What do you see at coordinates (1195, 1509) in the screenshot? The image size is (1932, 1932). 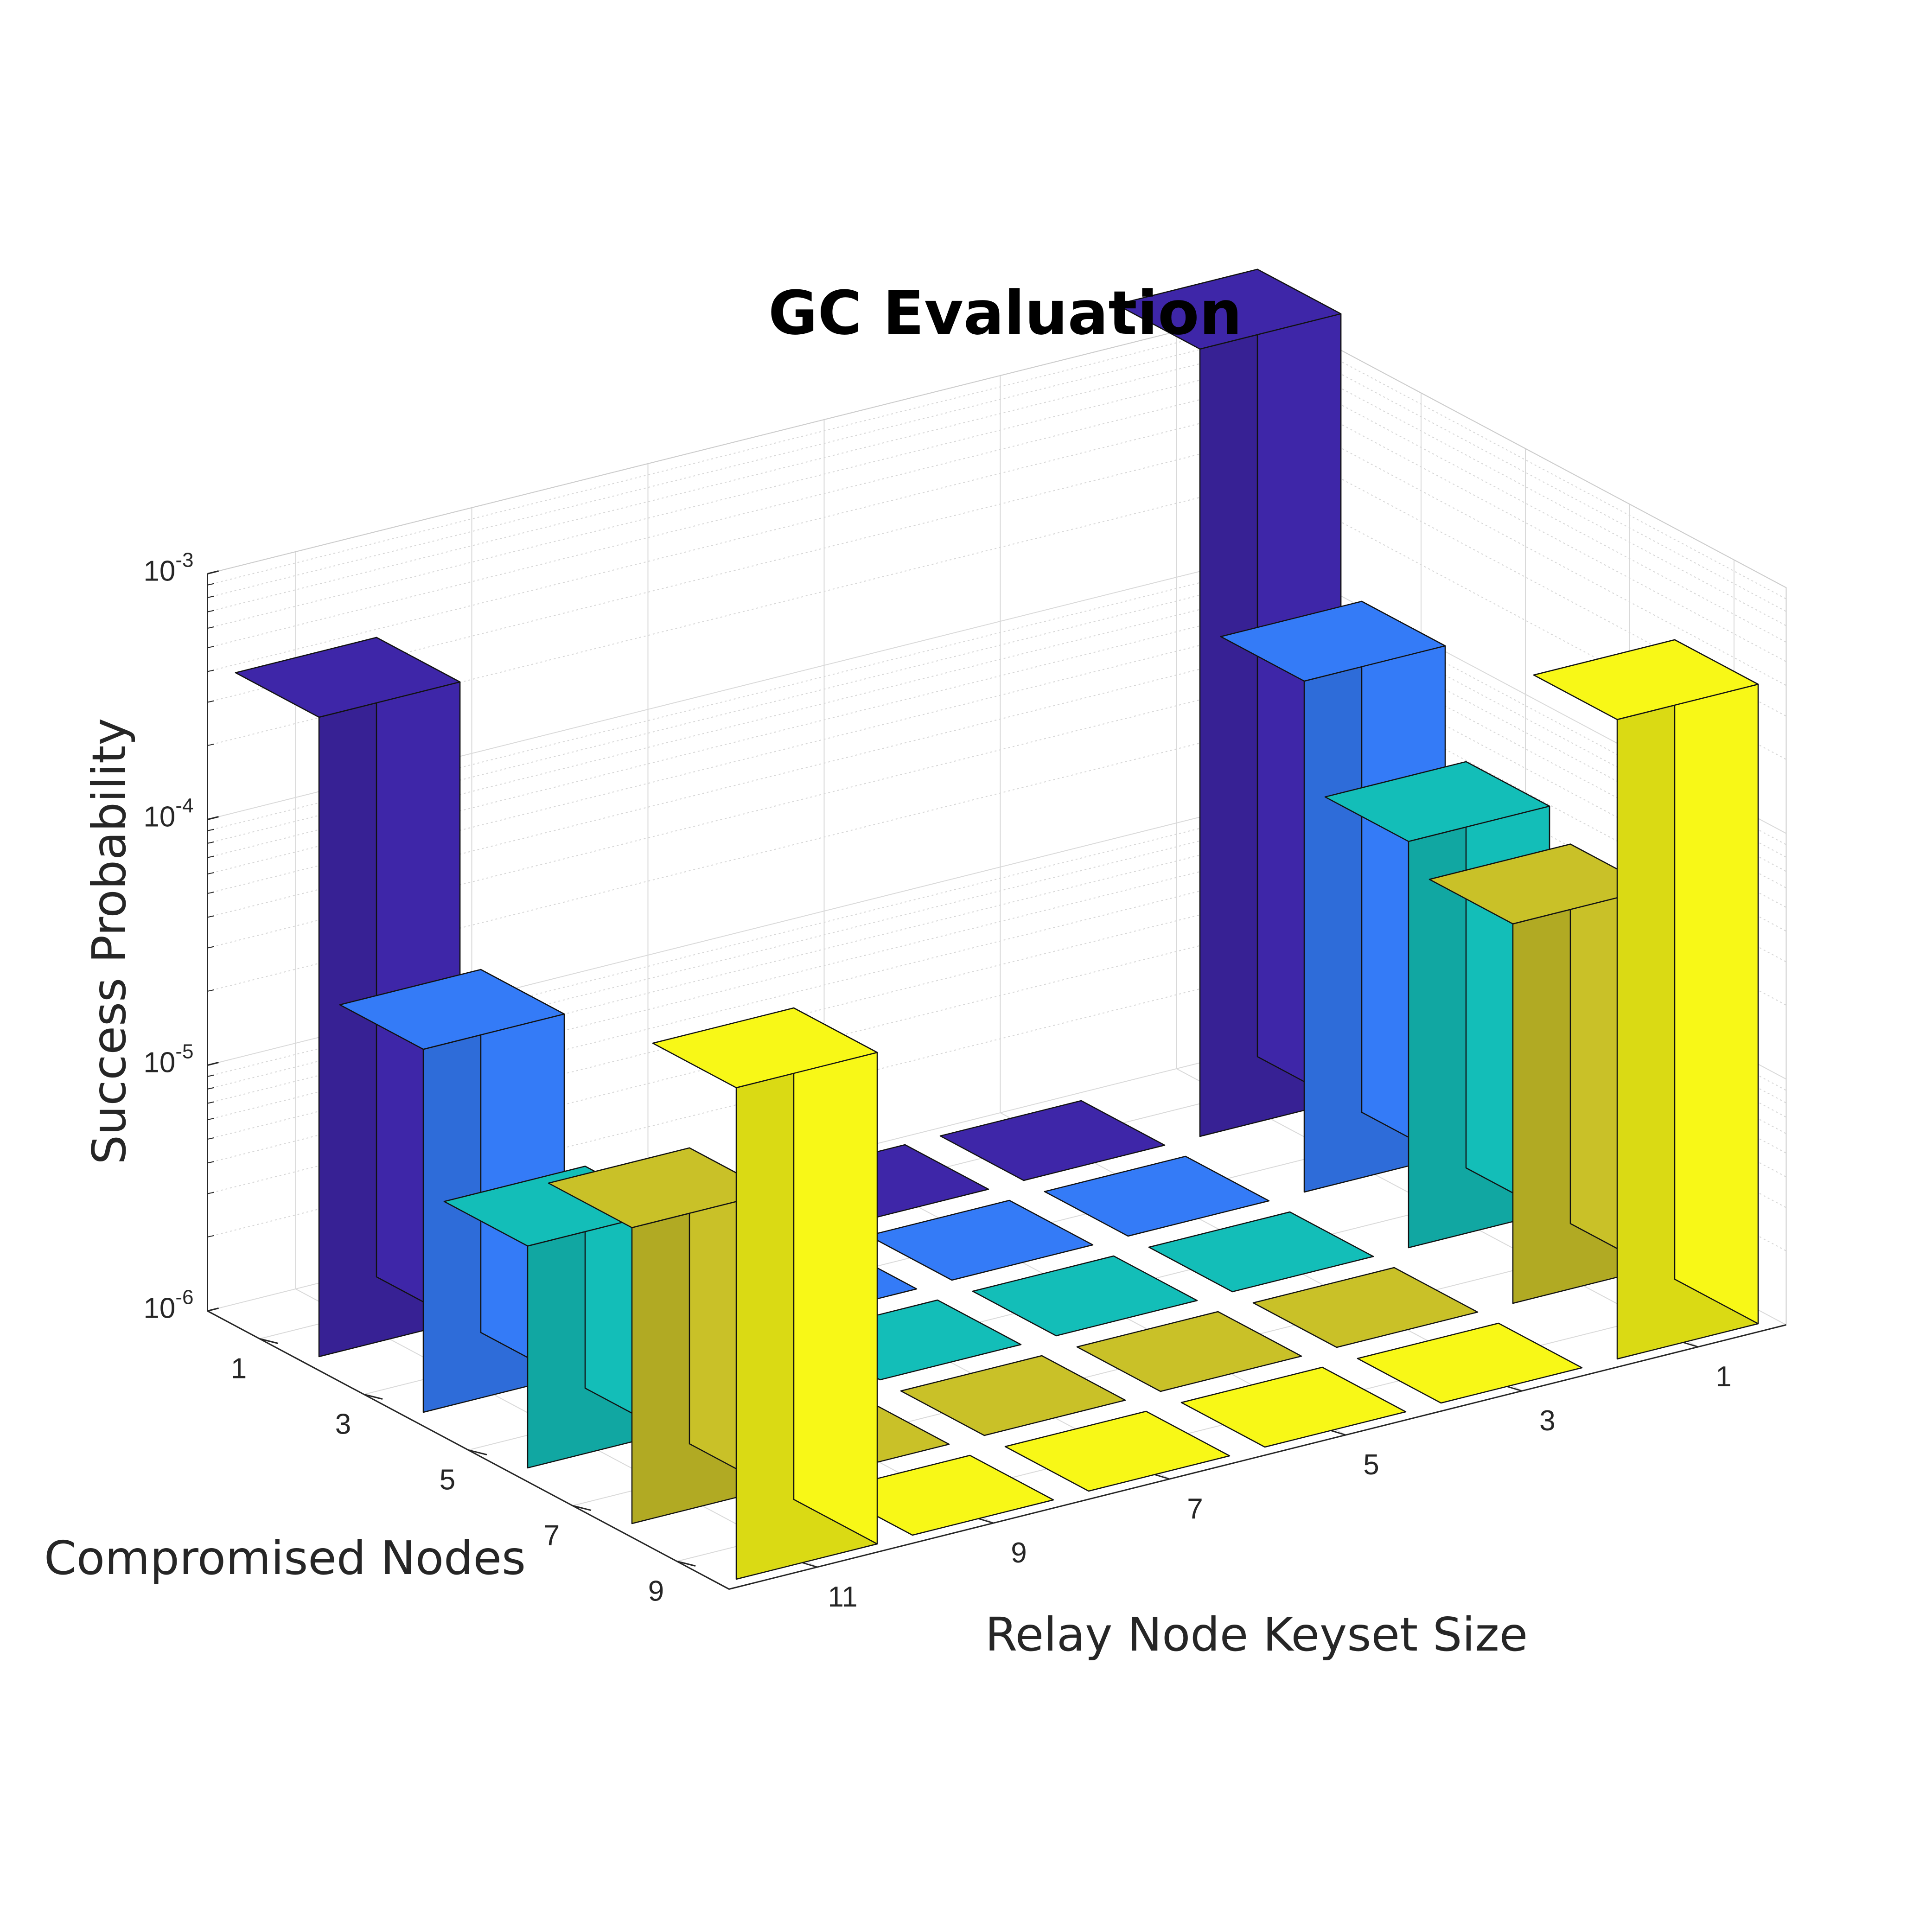 I see `x-tick-label: 7` at bounding box center [1195, 1509].